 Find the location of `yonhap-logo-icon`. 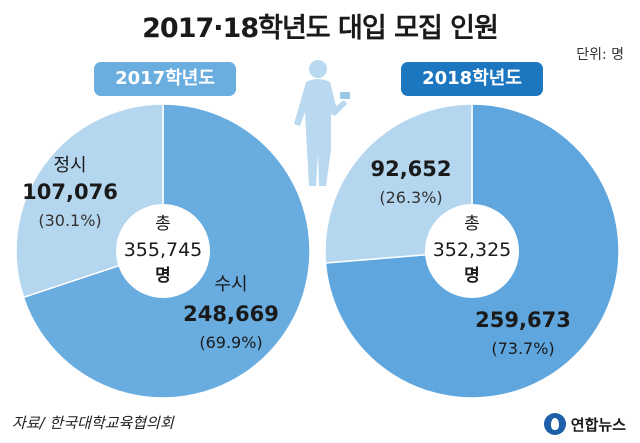

yonhap-logo-icon is located at coordinates (554, 424).